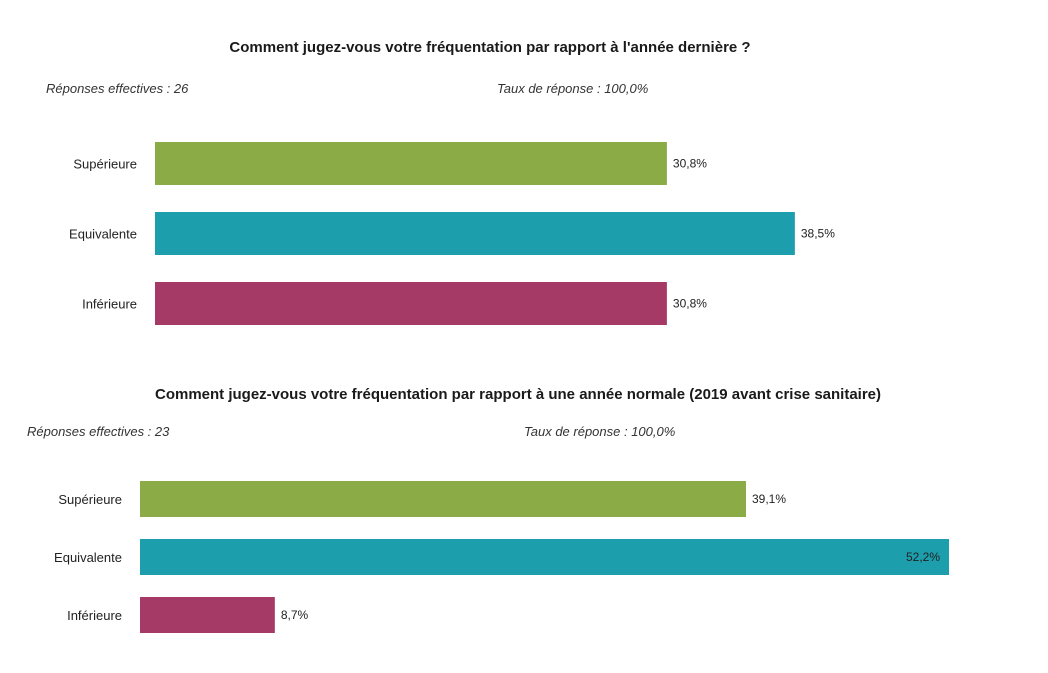  I want to click on chart-2-bar-inferieure, so click(207, 615).